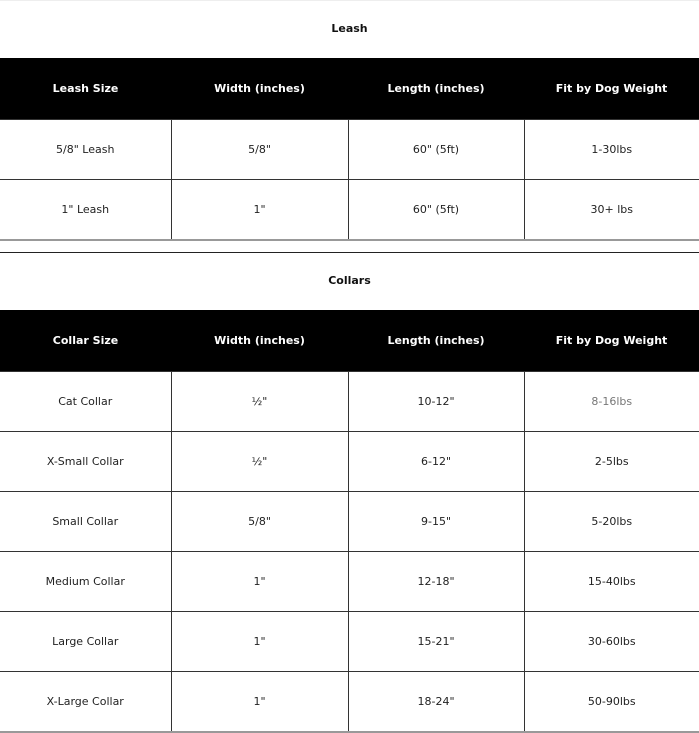 The image size is (699, 733). What do you see at coordinates (436, 581) in the screenshot?
I see `cell-length: 12-18"` at bounding box center [436, 581].